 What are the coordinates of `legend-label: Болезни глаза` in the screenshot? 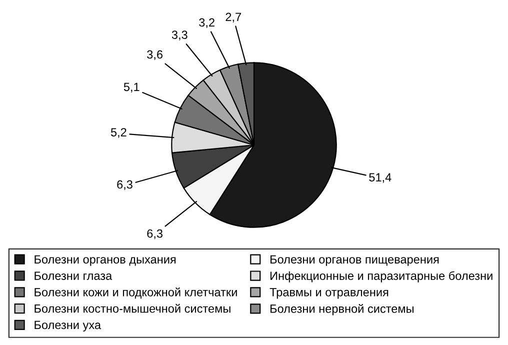 It's located at (73, 276).